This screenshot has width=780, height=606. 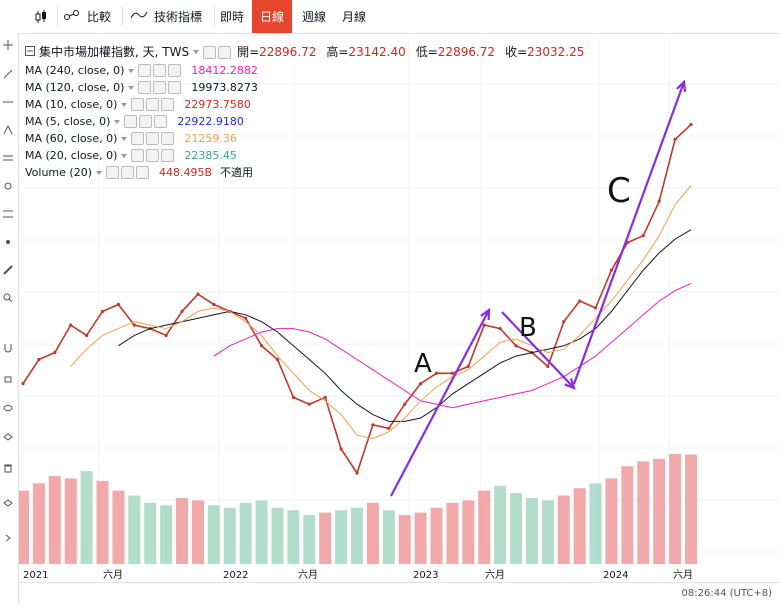 I want to click on magnet-icon, so click(x=8, y=348).